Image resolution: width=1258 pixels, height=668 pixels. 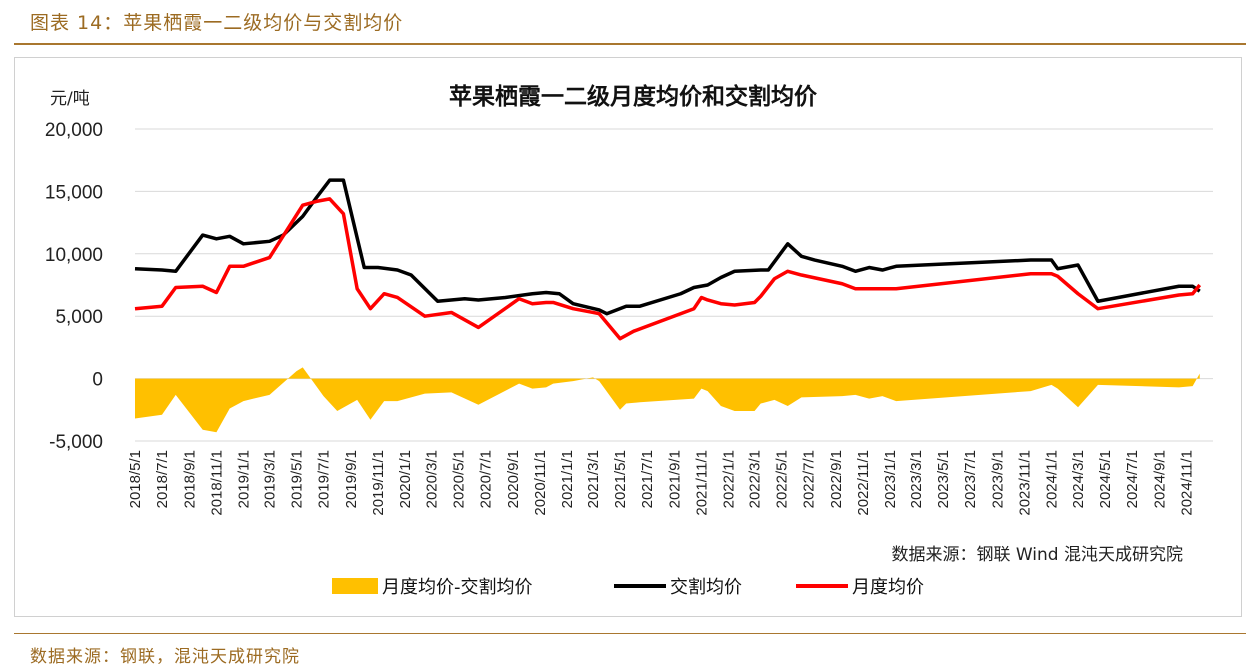 What do you see at coordinates (457, 587) in the screenshot?
I see `legend-label: 月度均价-交割均价` at bounding box center [457, 587].